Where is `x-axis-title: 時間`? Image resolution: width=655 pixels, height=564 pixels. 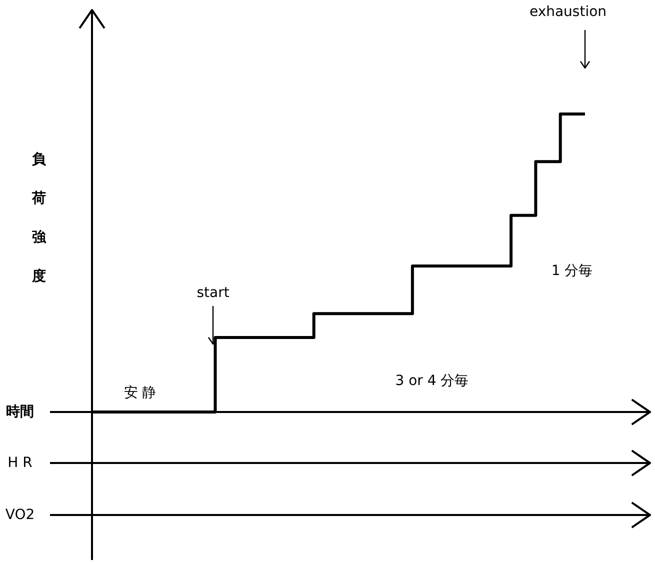
x-axis-title: 時間 is located at coordinates (20, 412).